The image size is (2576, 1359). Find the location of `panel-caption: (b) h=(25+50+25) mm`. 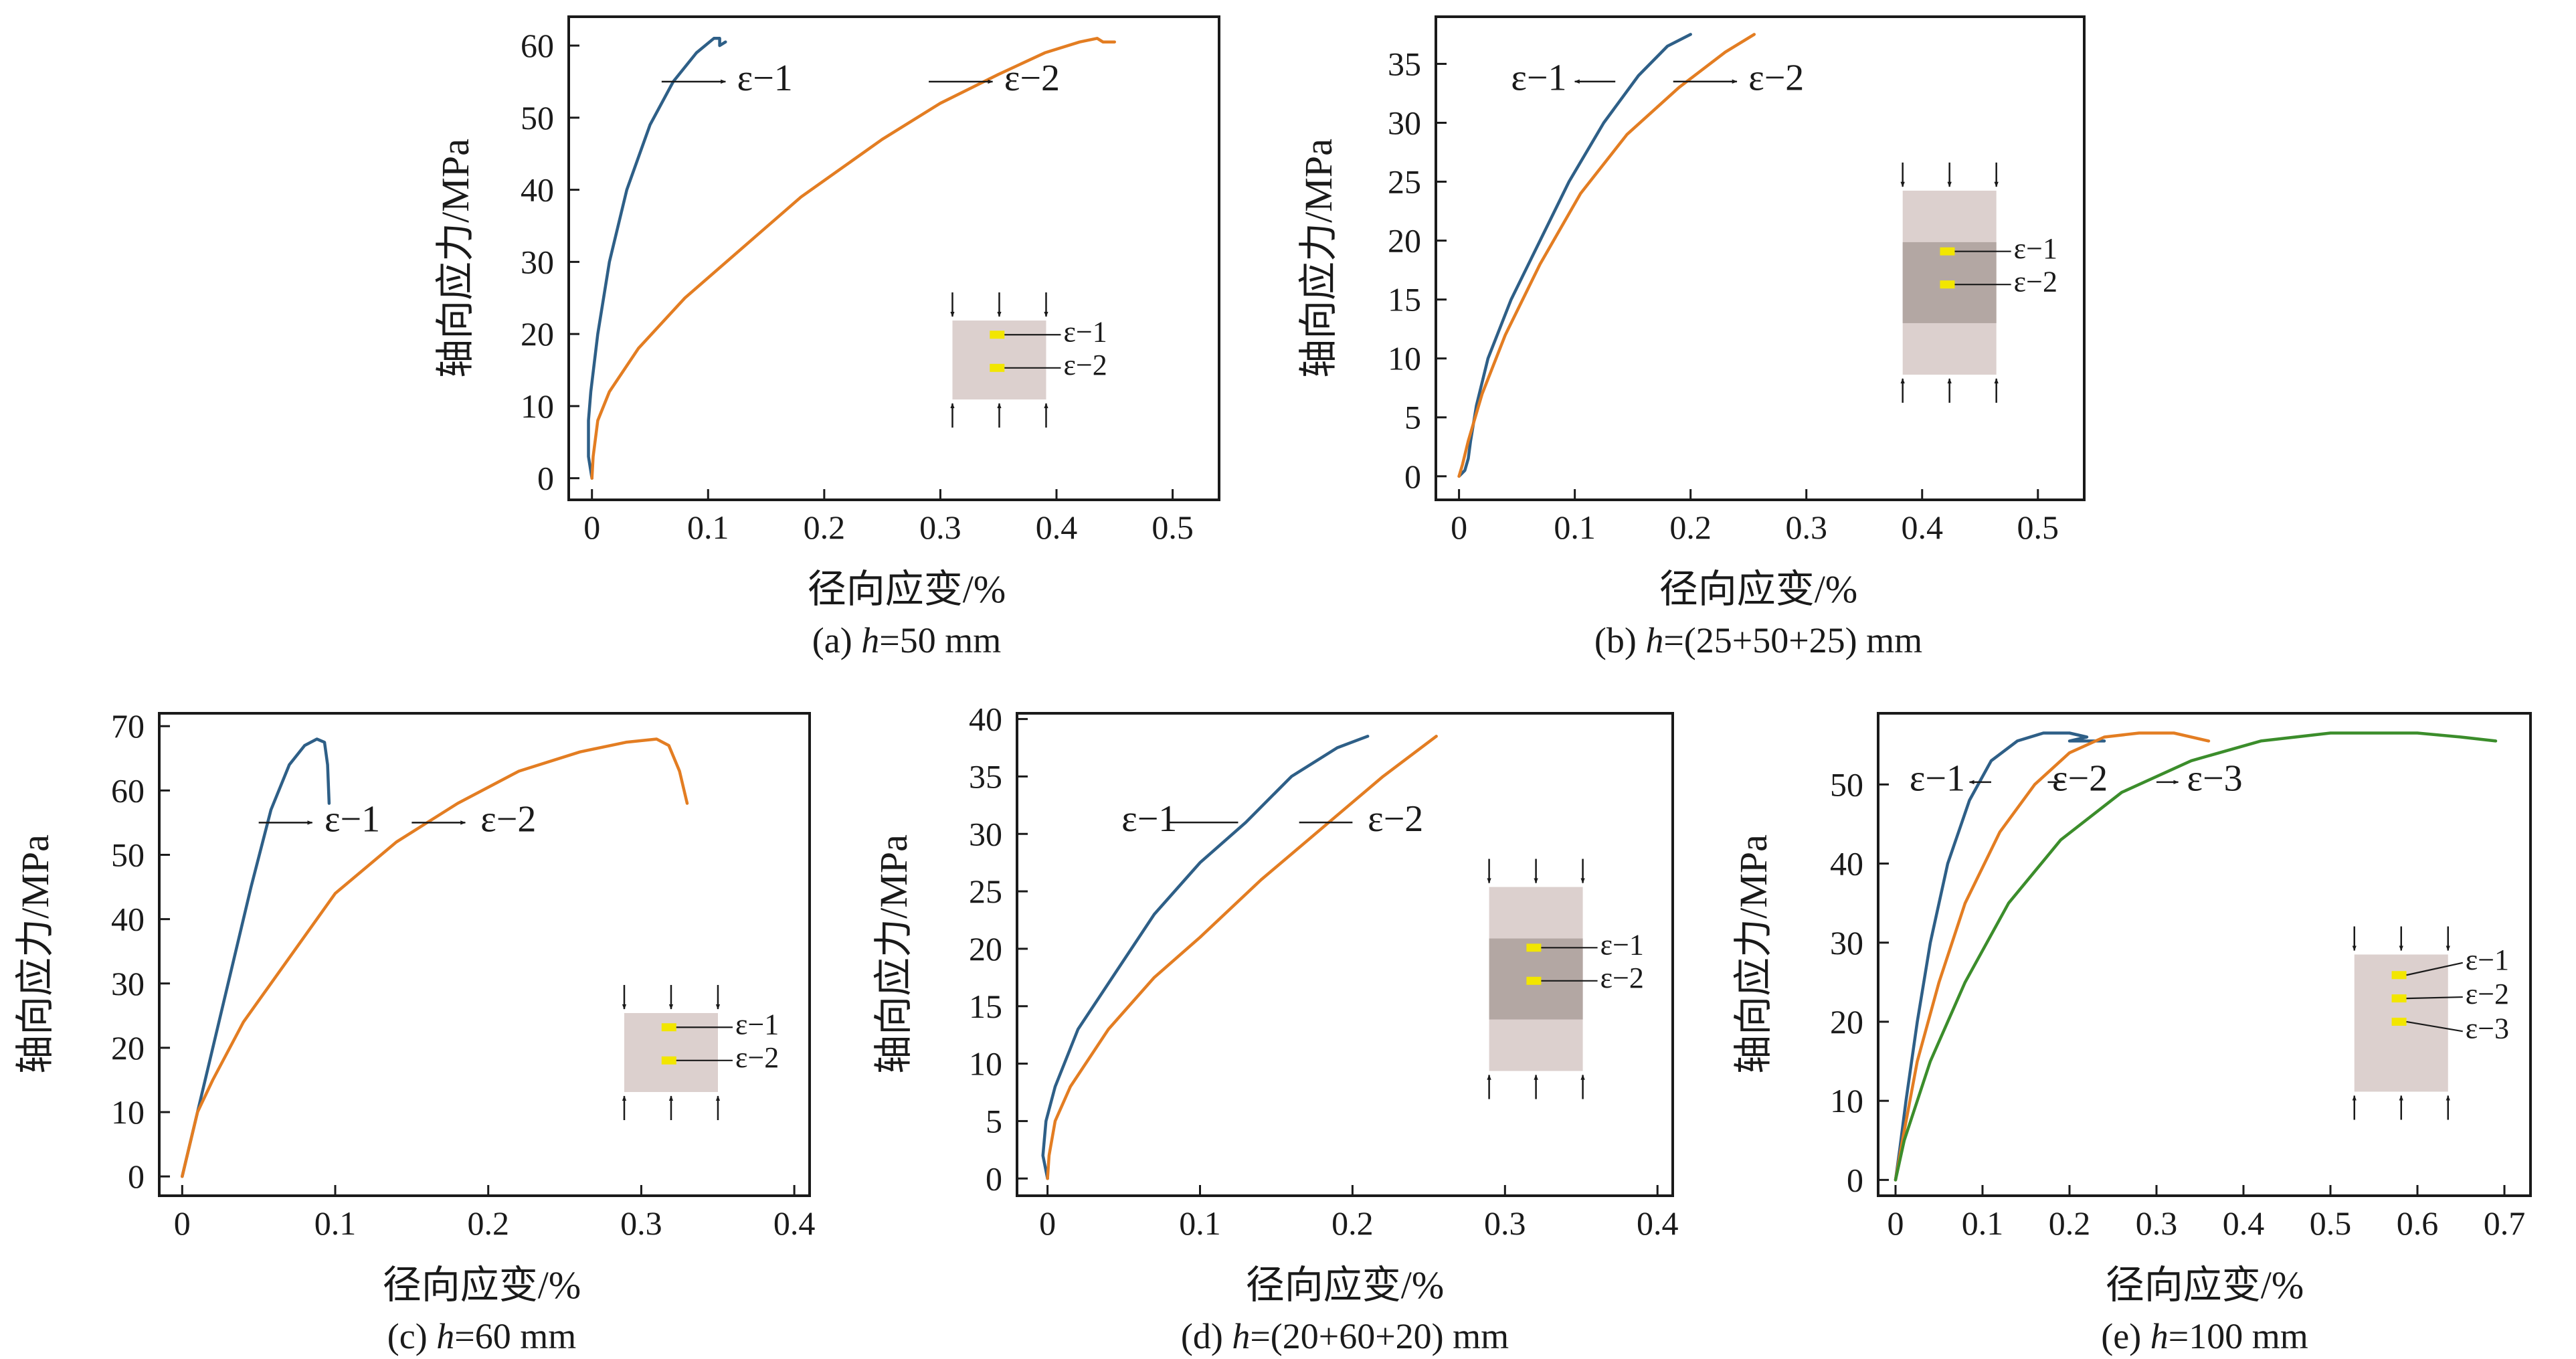

panel-caption: (b) h=(25+50+25) mm is located at coordinates (1758, 640).